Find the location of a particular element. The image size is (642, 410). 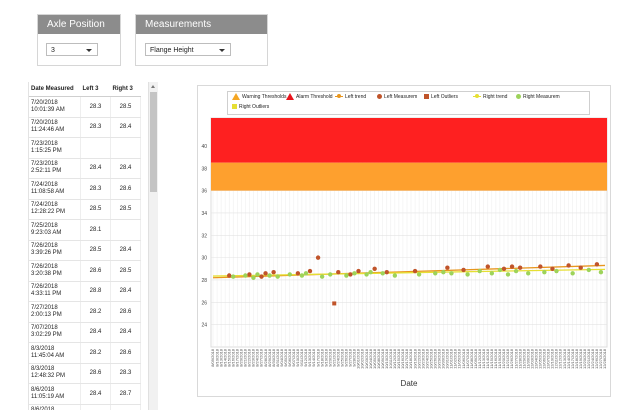

legend-item: Alarm Threshold is located at coordinates (309, 97).